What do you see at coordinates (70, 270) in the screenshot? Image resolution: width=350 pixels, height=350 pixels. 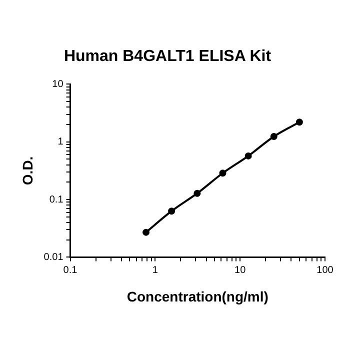 I see `x-tick-label: 0.1` at bounding box center [70, 270].